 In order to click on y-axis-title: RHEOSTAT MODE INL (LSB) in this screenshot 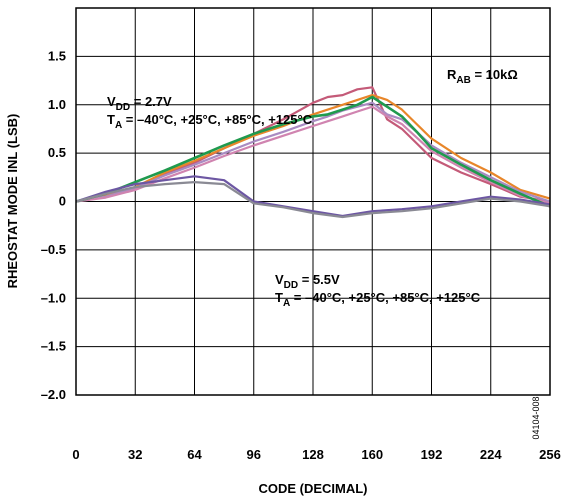, I will do `click(12, 201)`.